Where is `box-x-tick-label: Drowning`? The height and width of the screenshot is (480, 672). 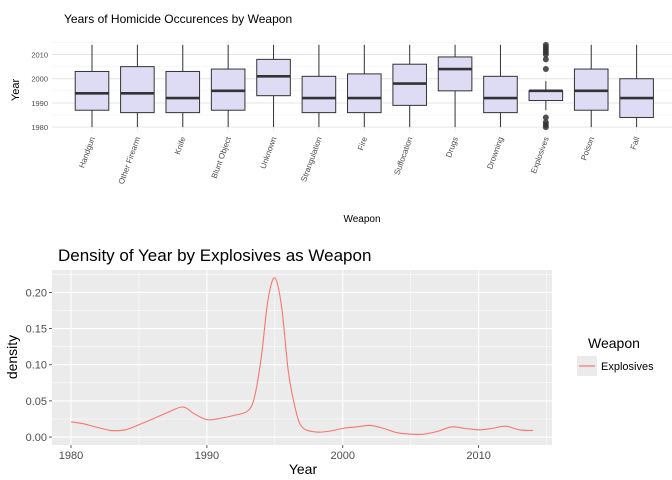 box-x-tick-label: Drowning is located at coordinates (495, 153).